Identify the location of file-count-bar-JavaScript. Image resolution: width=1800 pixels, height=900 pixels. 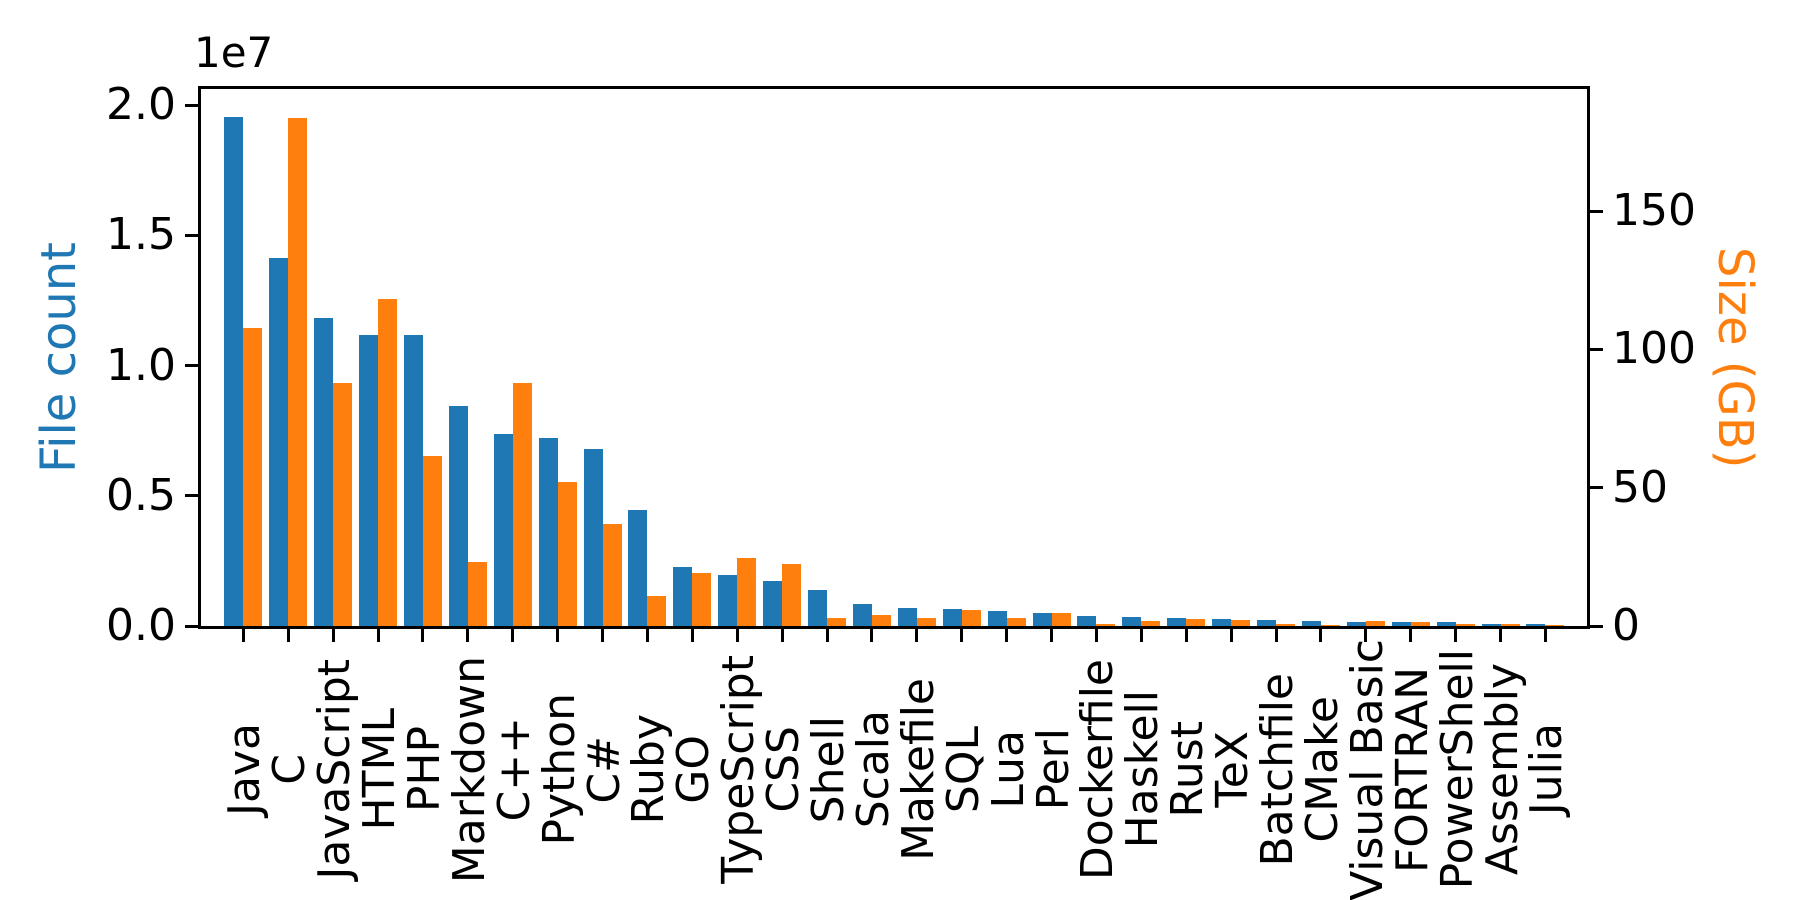
(324, 472).